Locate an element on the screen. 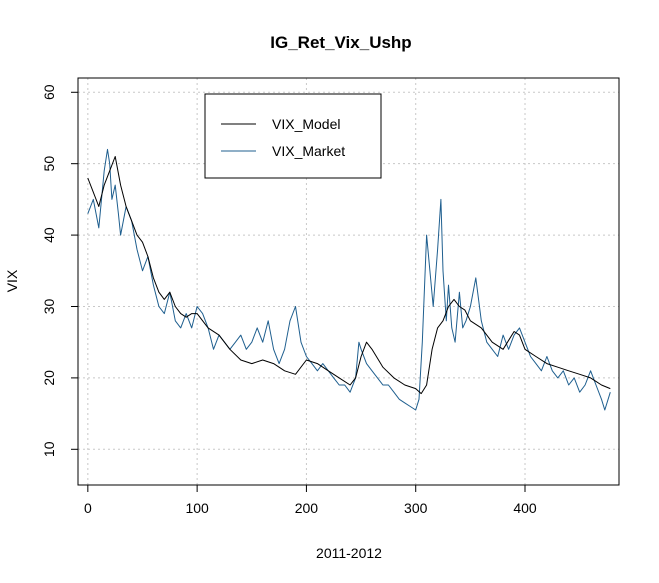  y-axis-label: VIX is located at coordinates (12, 280).